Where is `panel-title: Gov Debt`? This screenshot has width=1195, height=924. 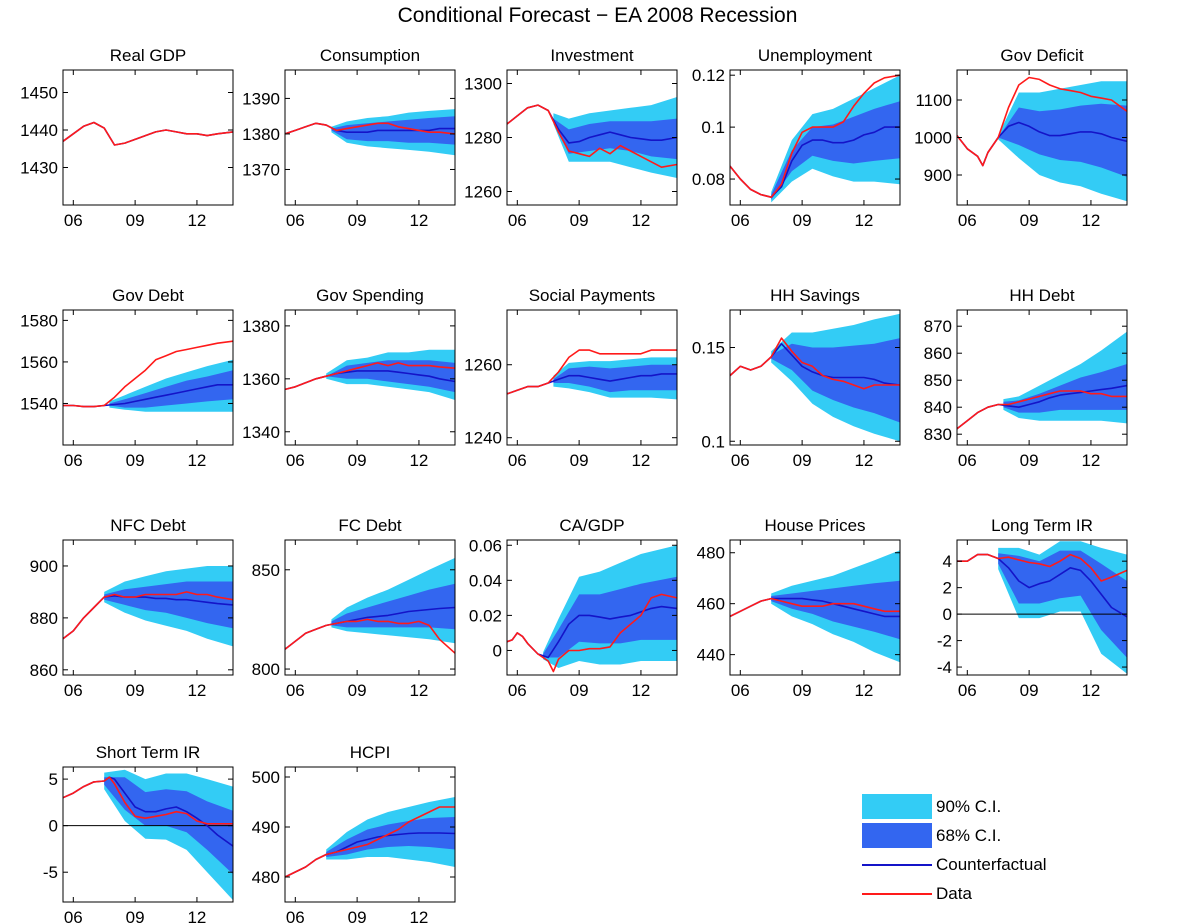
panel-title: Gov Debt is located at coordinates (148, 295).